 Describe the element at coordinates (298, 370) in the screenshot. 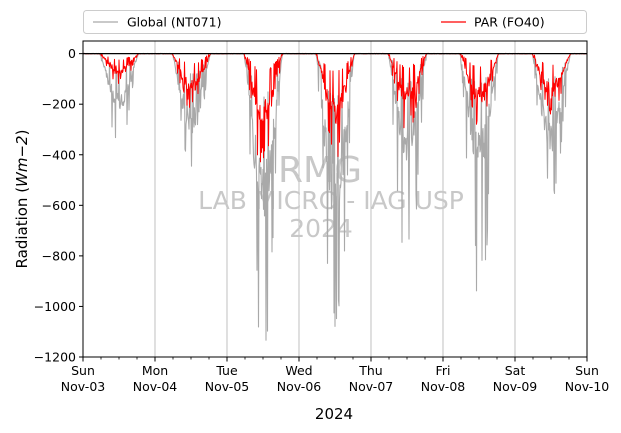

I see `x-tick-label-day: Wed` at that location.